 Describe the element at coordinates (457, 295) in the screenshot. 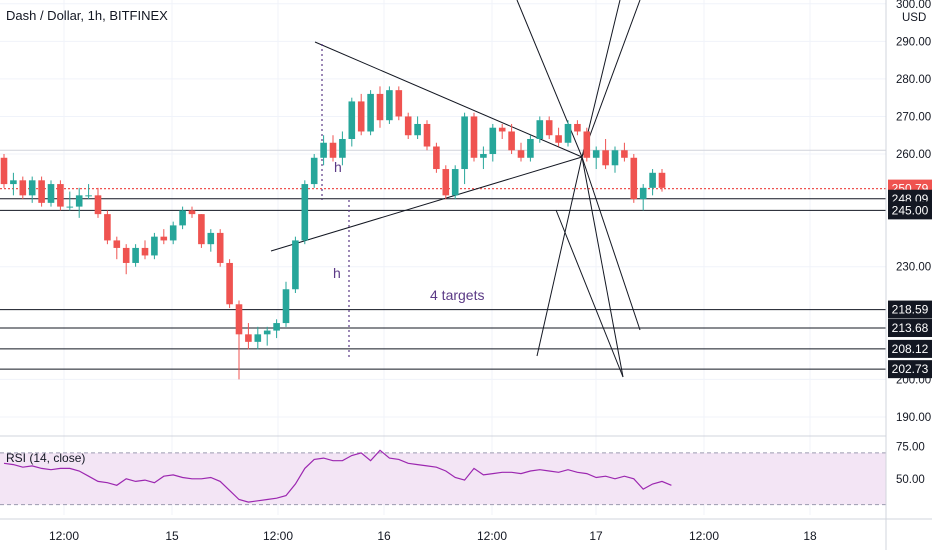

I see `targets-label: 4 targets` at that location.